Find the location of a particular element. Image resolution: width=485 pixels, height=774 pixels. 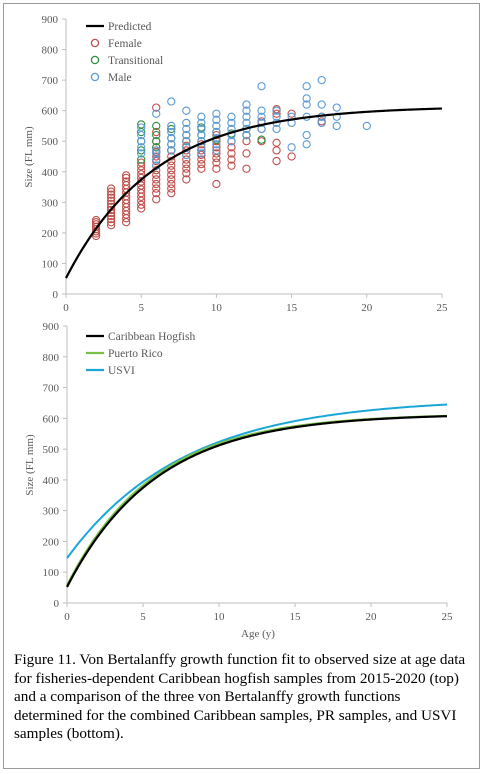

x-tick-label: 5 is located at coordinates (143, 617).